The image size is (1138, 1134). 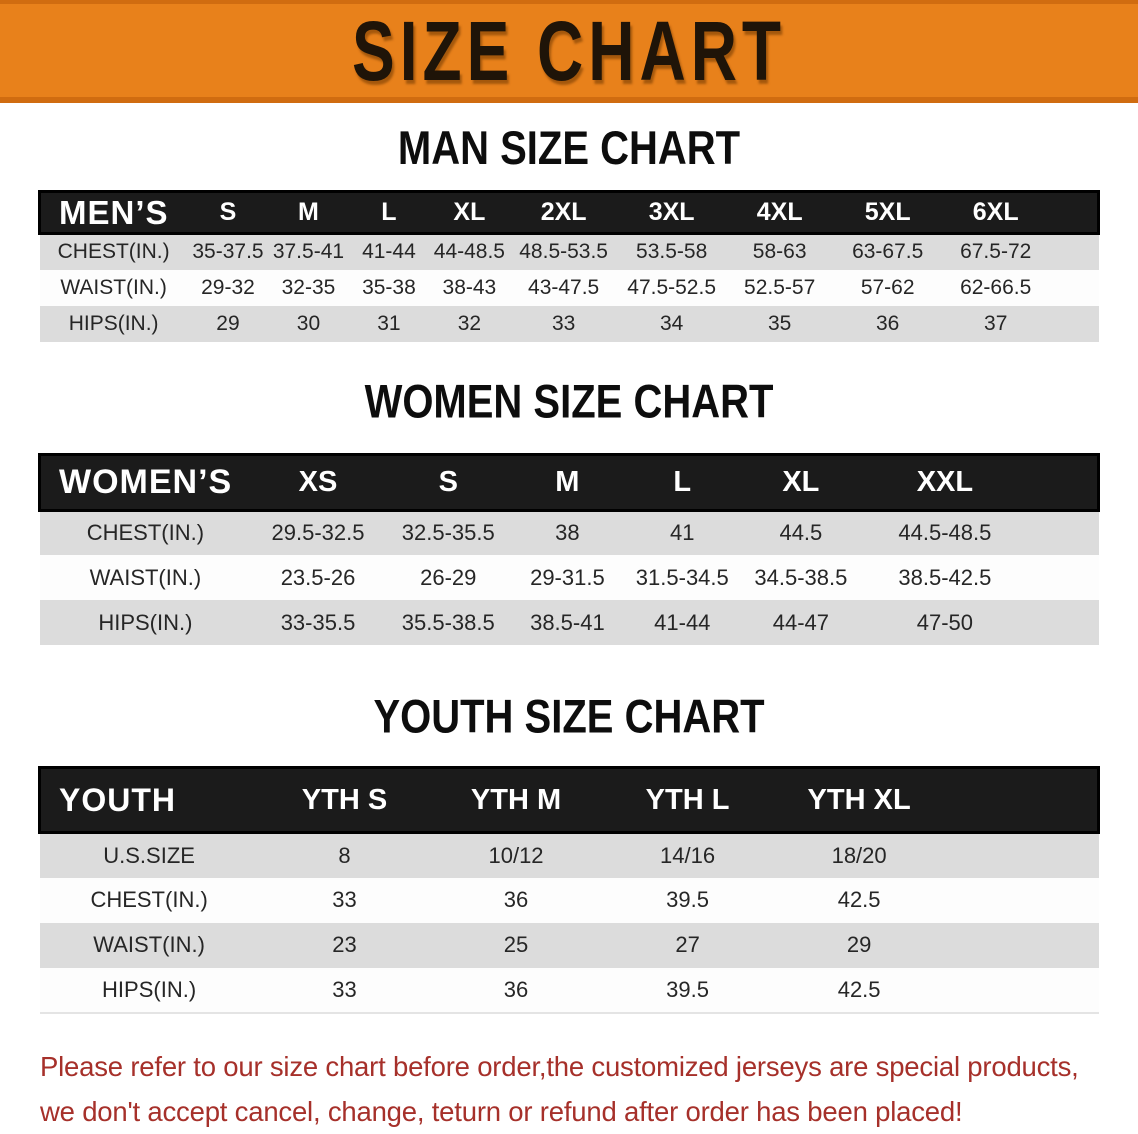 I want to click on cell: 41-44, so click(x=389, y=251).